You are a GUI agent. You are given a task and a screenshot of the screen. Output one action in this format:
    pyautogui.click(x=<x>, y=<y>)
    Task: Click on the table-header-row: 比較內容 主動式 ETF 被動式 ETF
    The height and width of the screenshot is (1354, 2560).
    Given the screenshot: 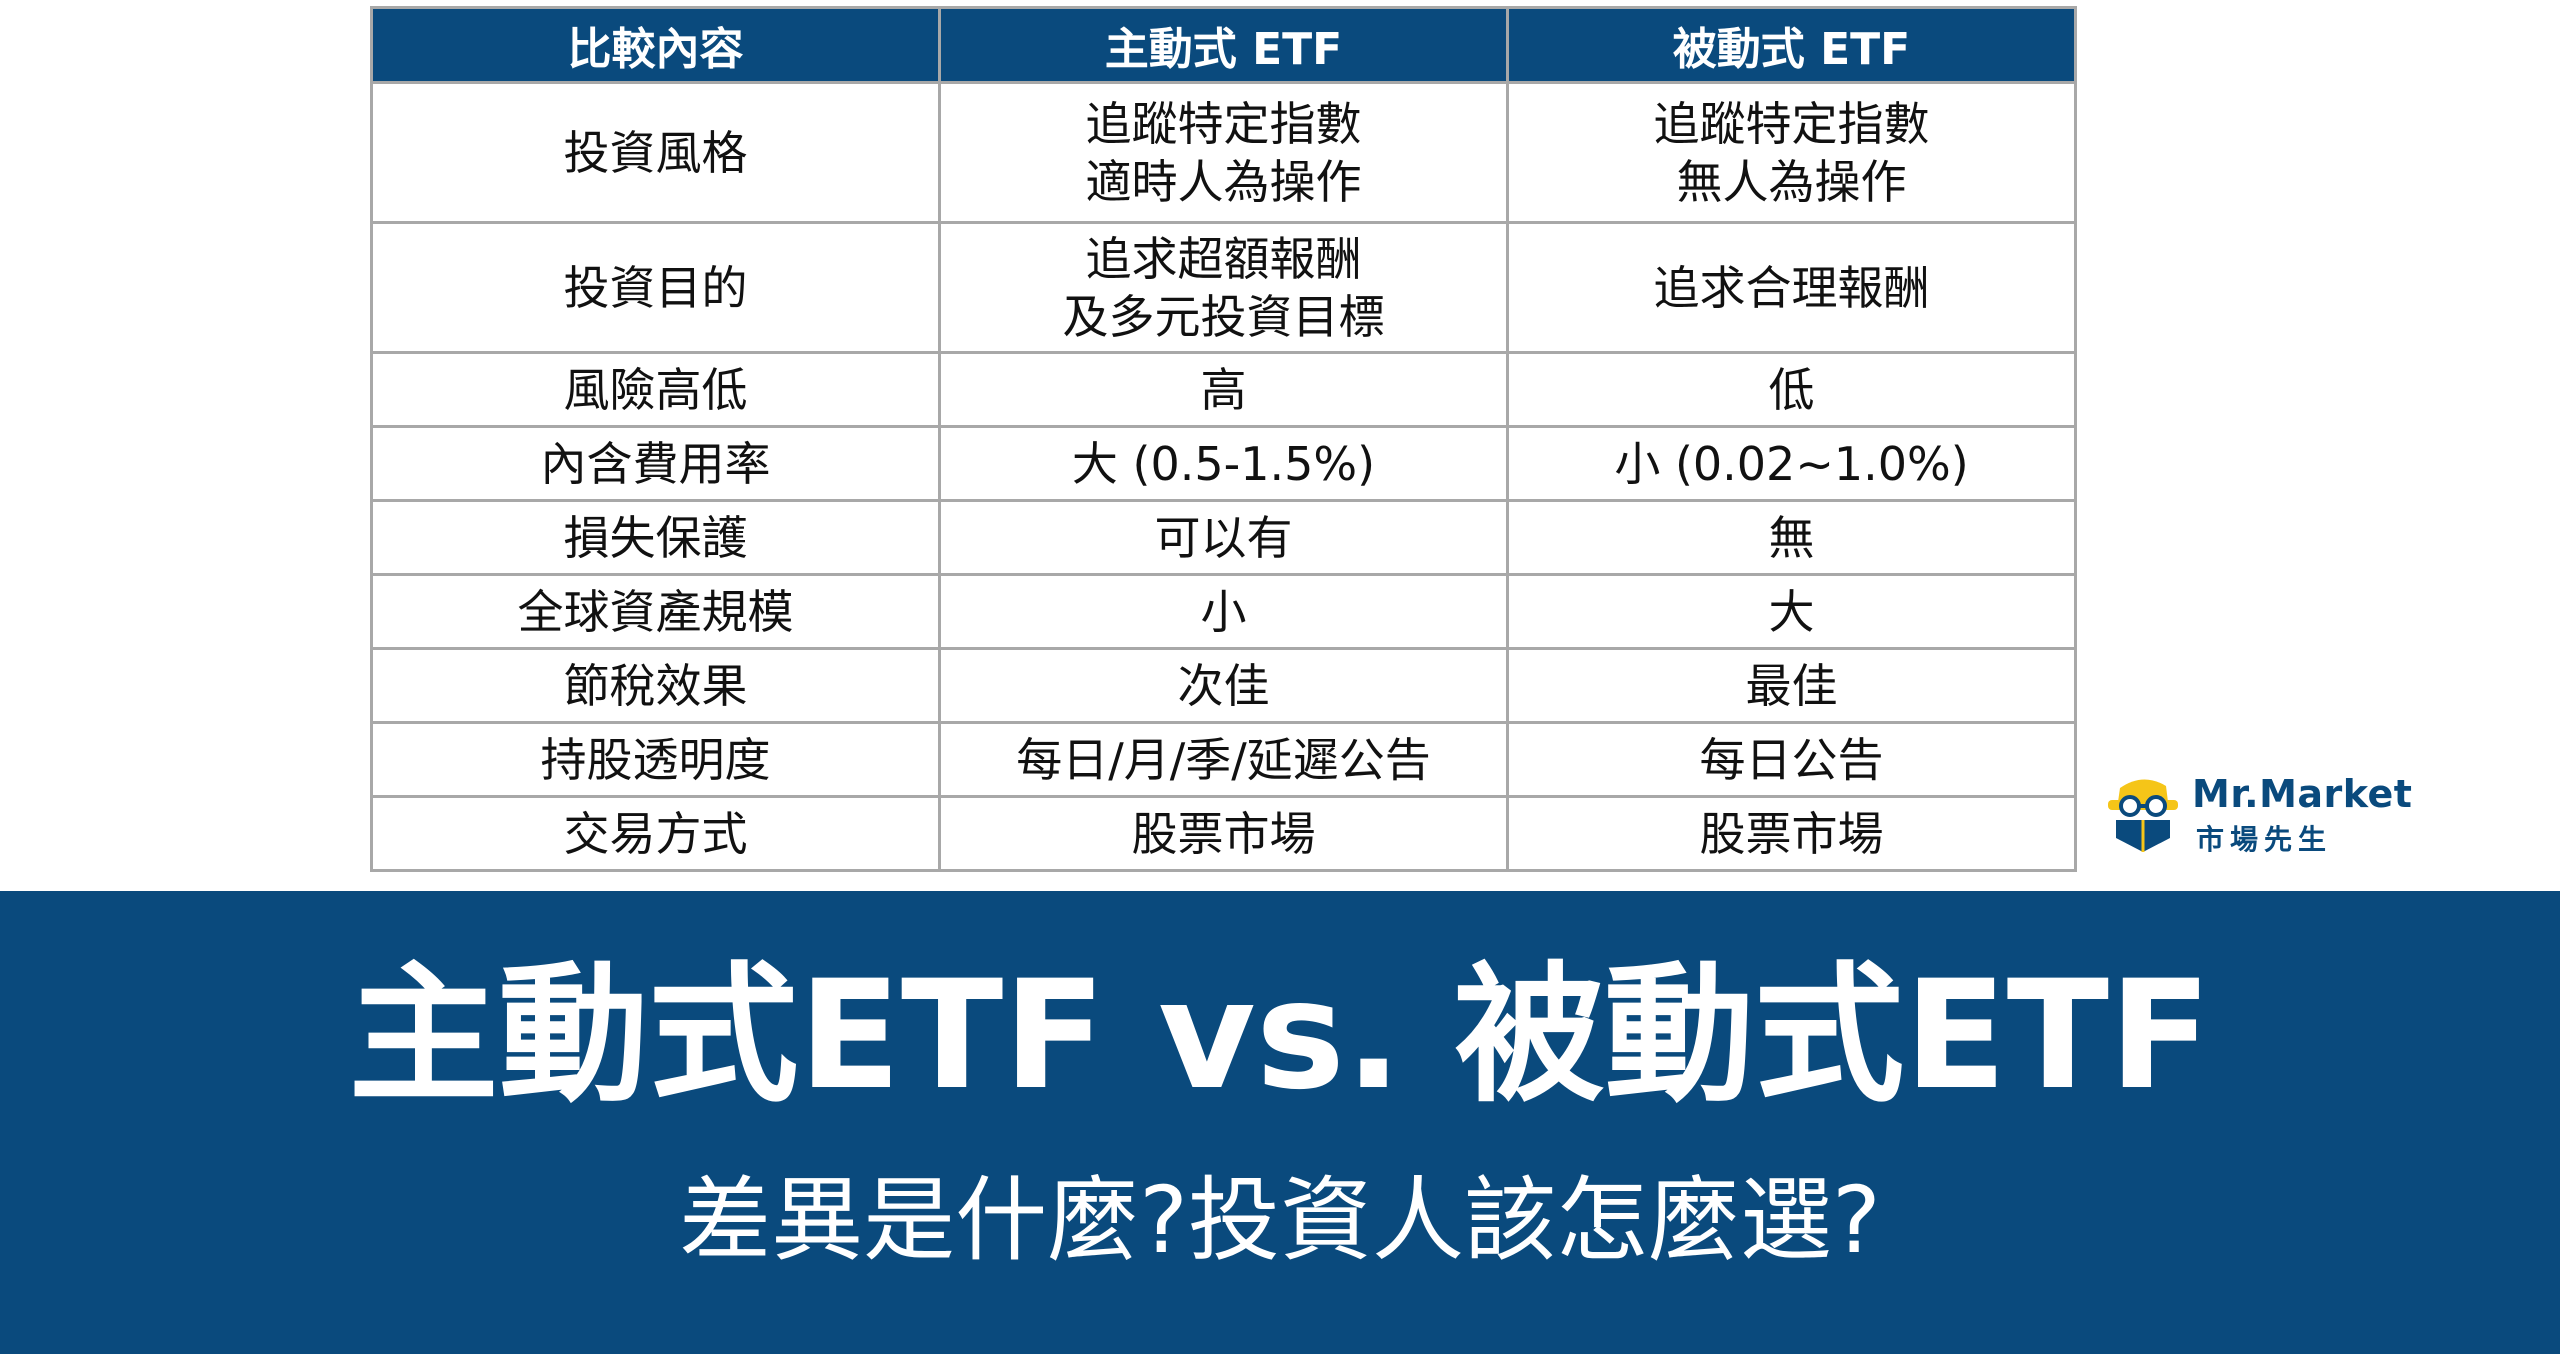 What is the action you would take?
    pyautogui.click(x=1223, y=45)
    